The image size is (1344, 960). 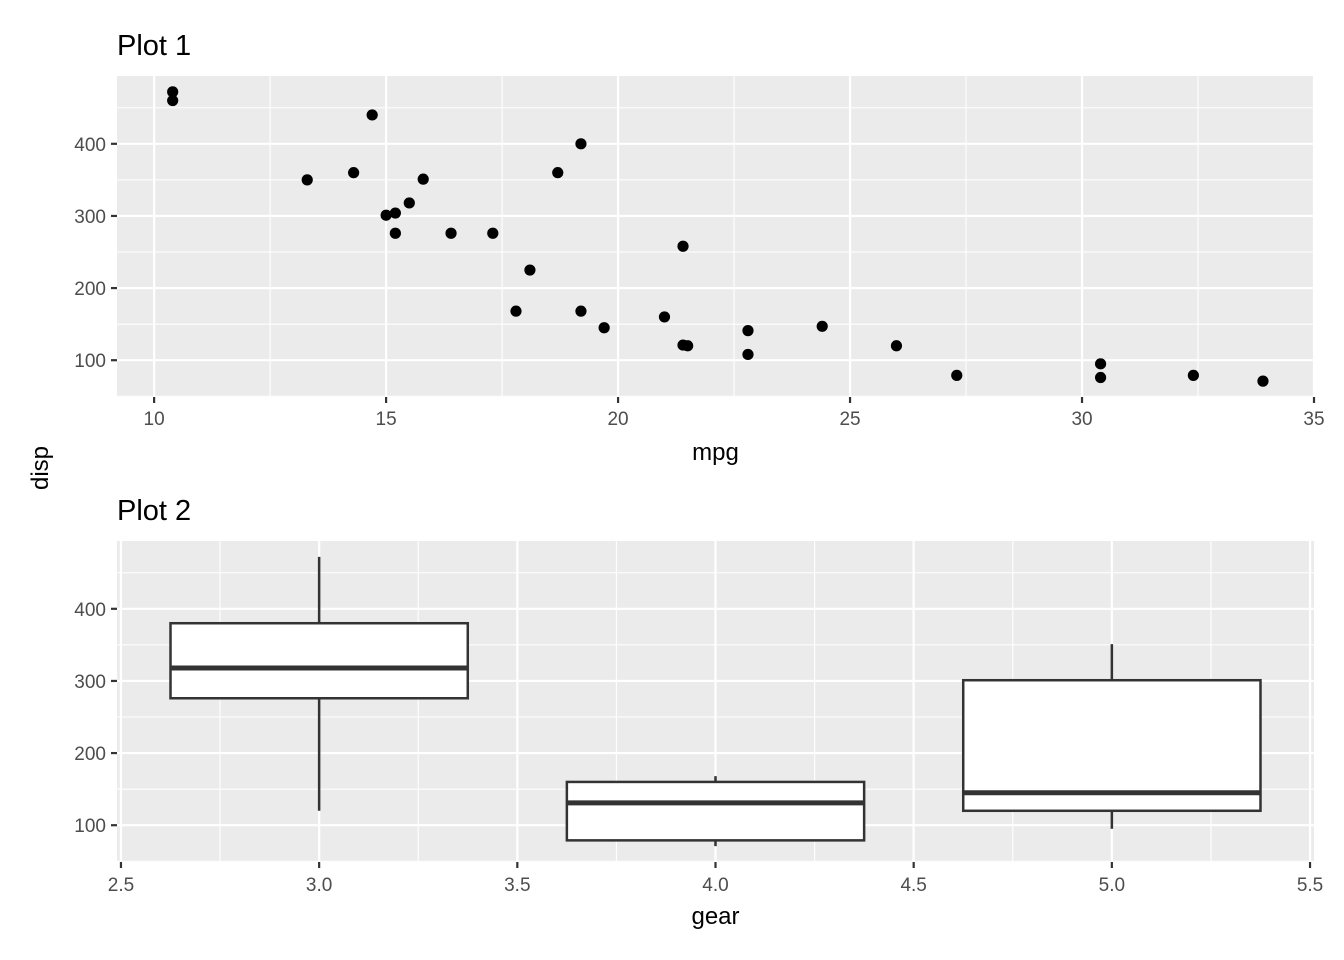 I want to click on plot-1-x-tick-label: 20, so click(x=617, y=419).